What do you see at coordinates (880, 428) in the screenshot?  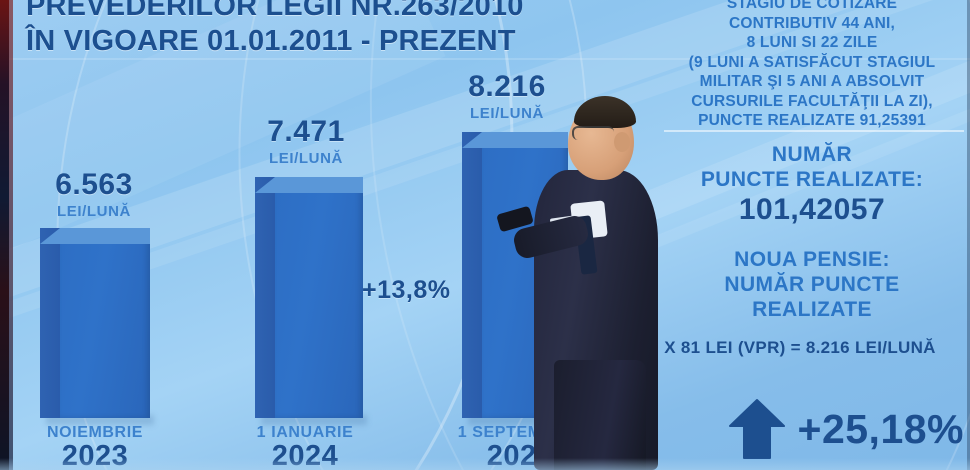 I see `growth-percentage: +25,18%` at bounding box center [880, 428].